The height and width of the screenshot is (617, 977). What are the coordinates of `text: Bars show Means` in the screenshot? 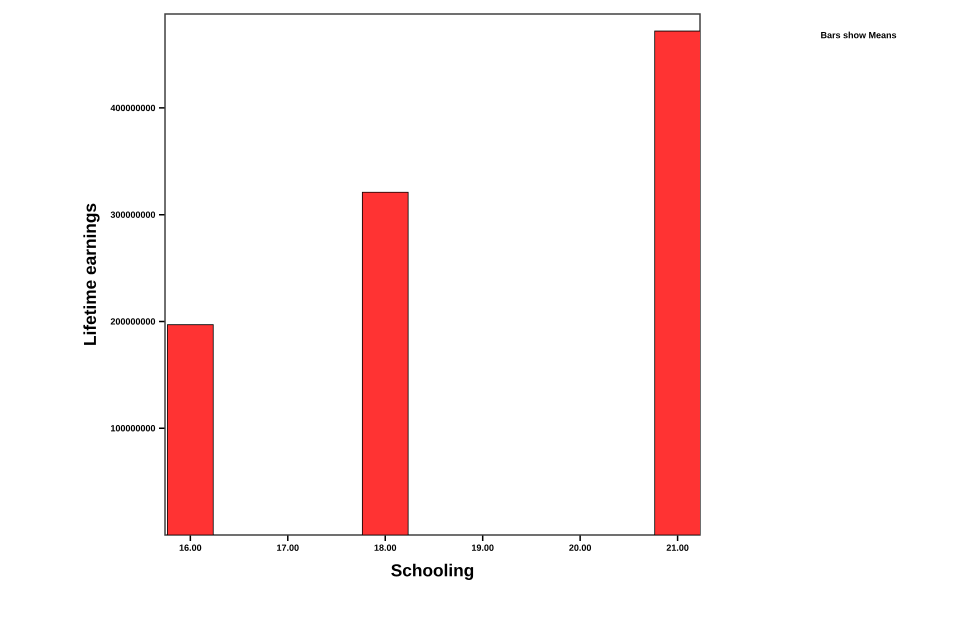 It's located at (858, 35).